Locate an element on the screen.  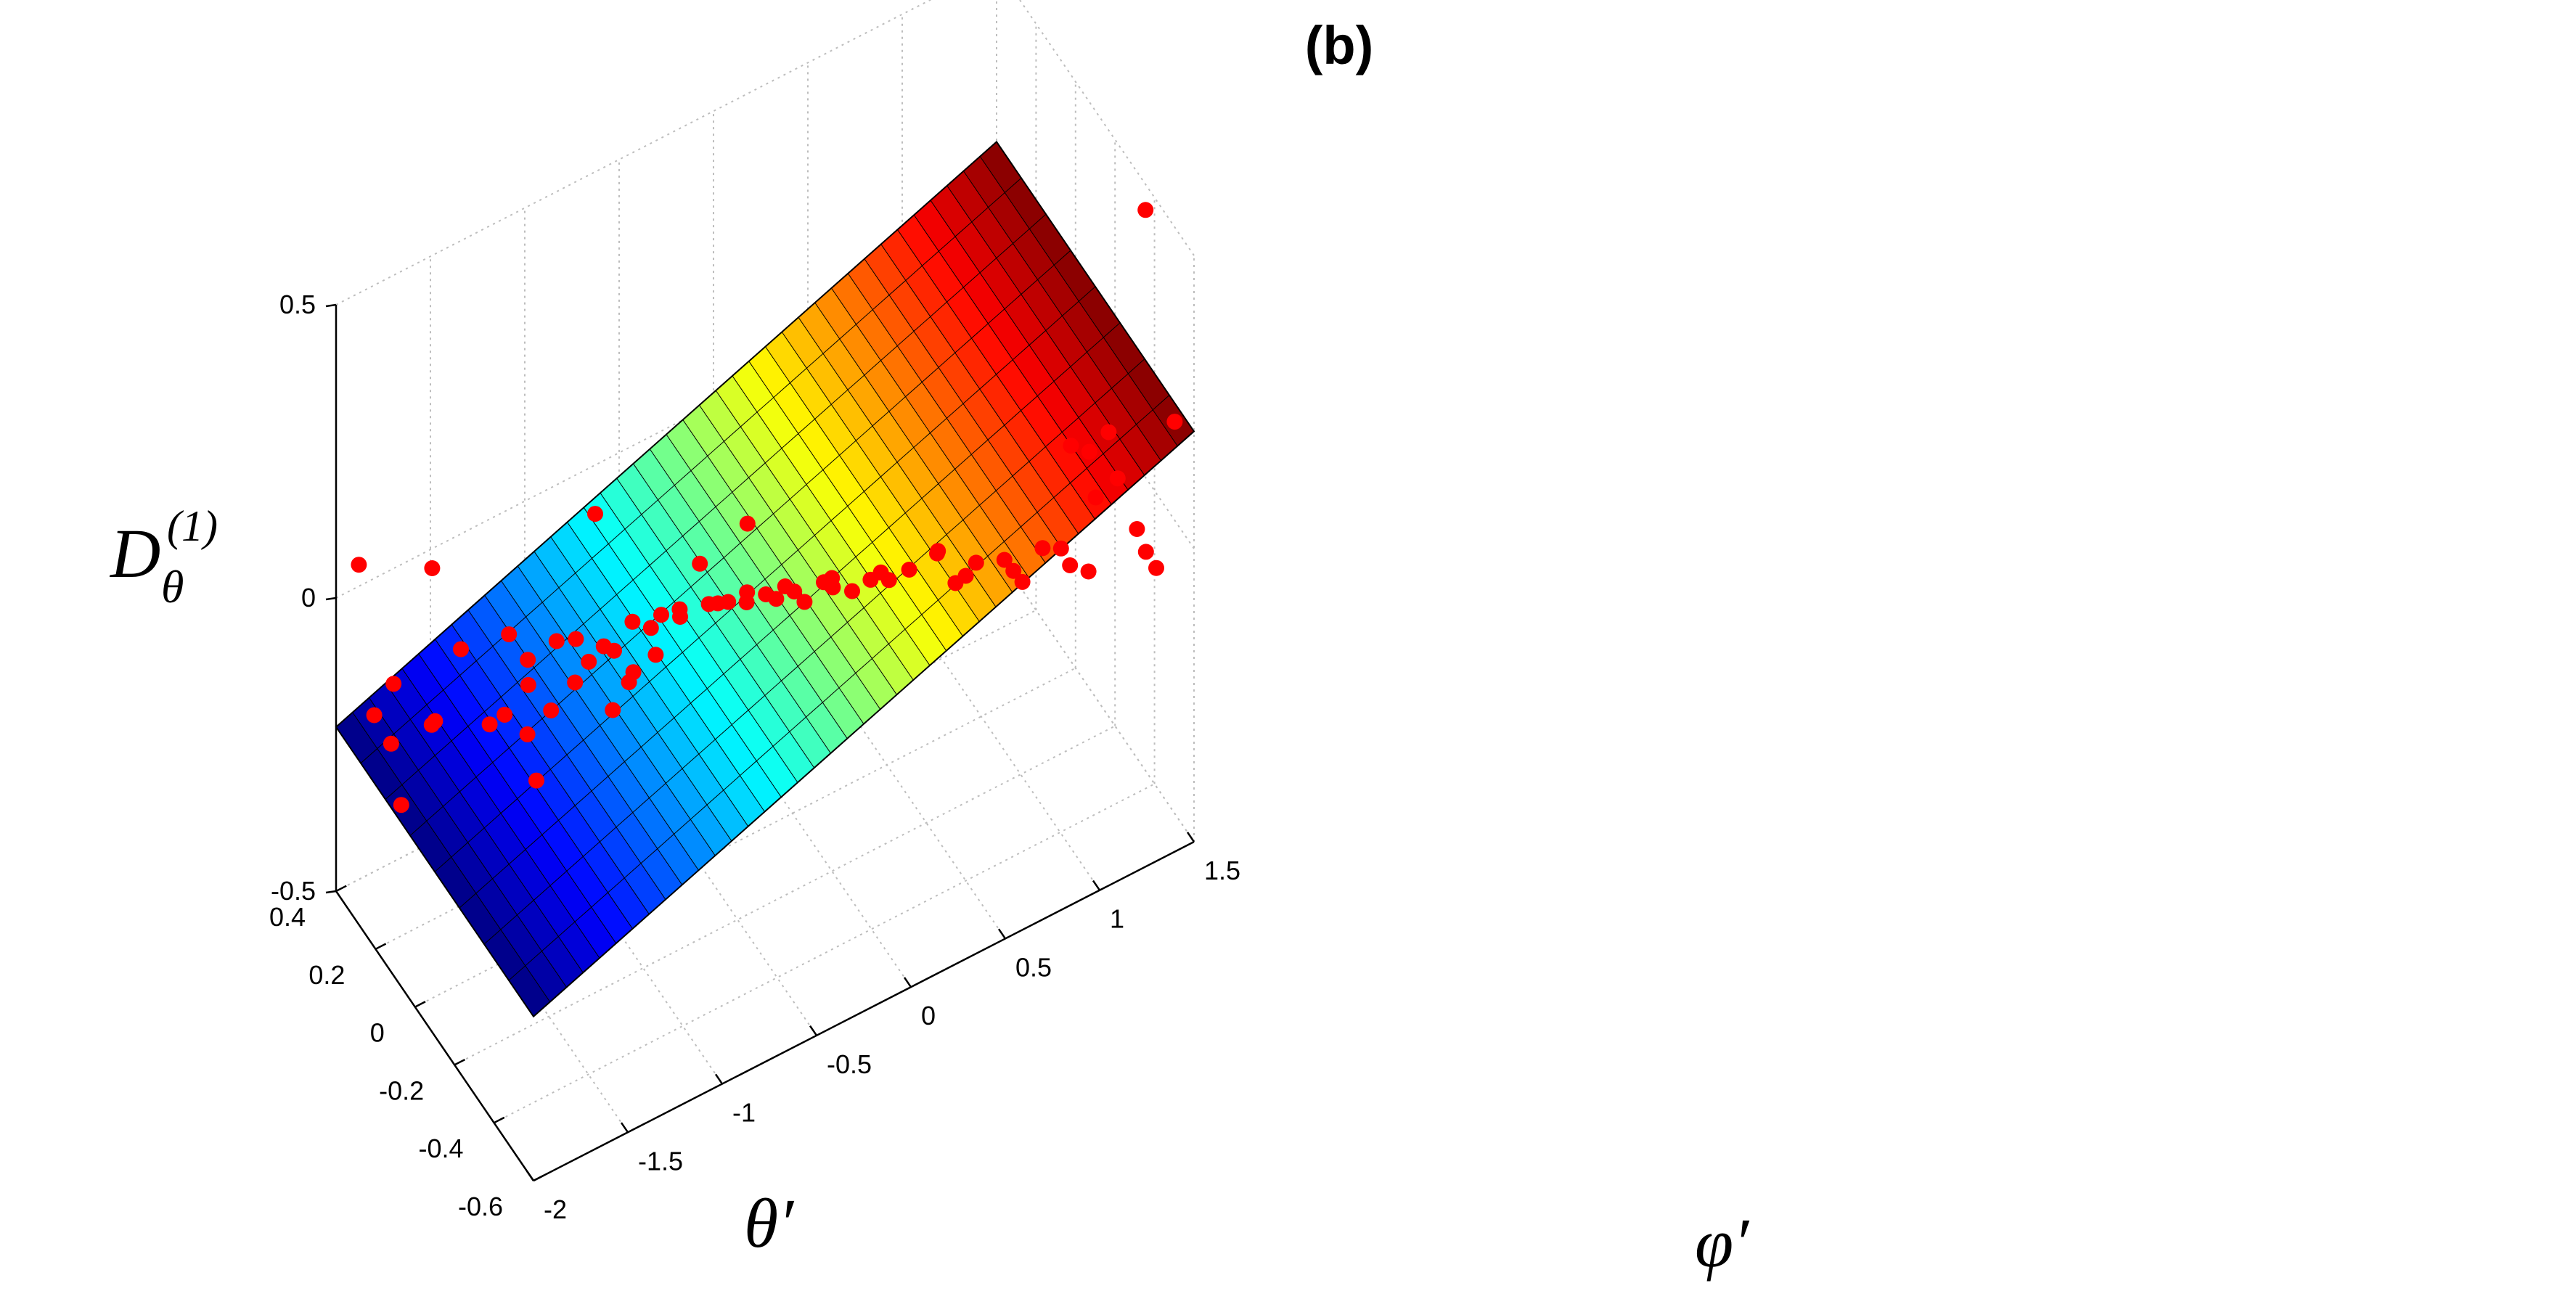
z-axis-label-sup: (1) is located at coordinates (193, 526).